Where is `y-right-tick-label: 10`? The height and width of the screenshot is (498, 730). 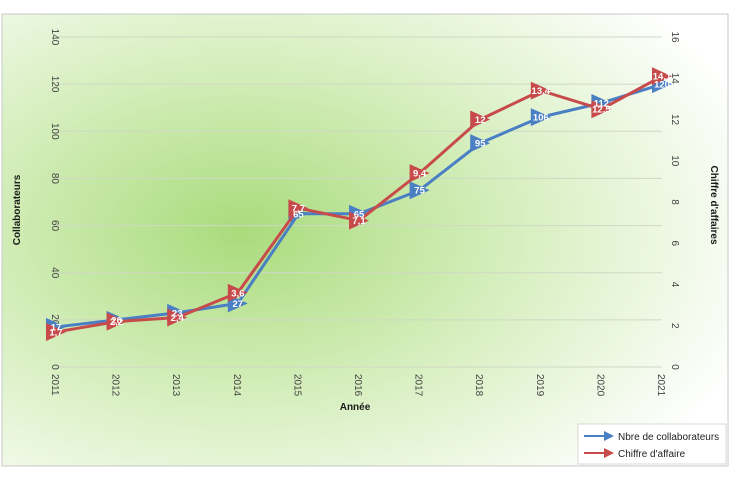 y-right-tick-label: 10 is located at coordinates (674, 161).